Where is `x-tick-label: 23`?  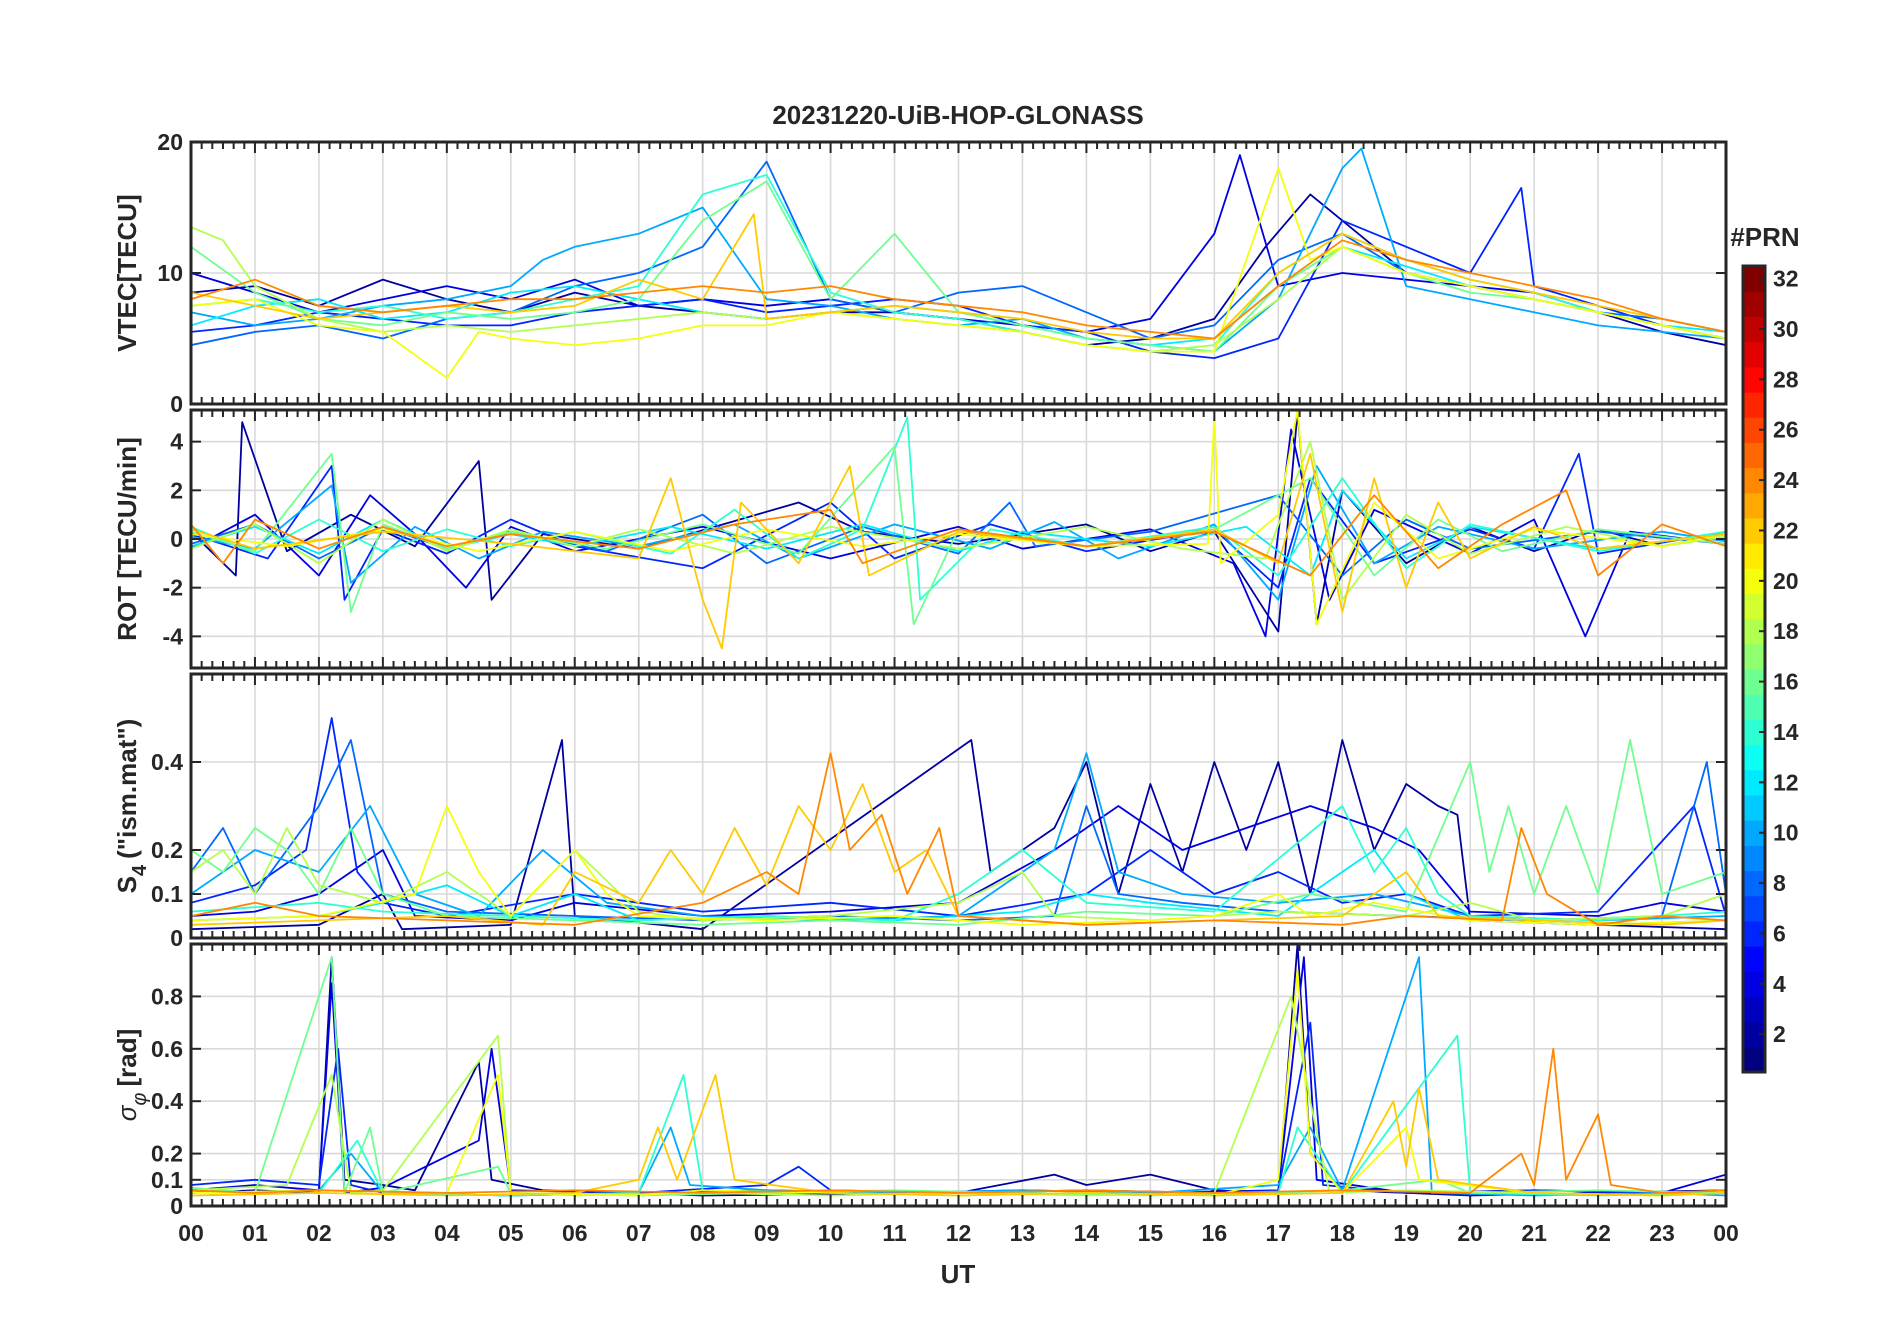
x-tick-label: 23 is located at coordinates (1662, 1233).